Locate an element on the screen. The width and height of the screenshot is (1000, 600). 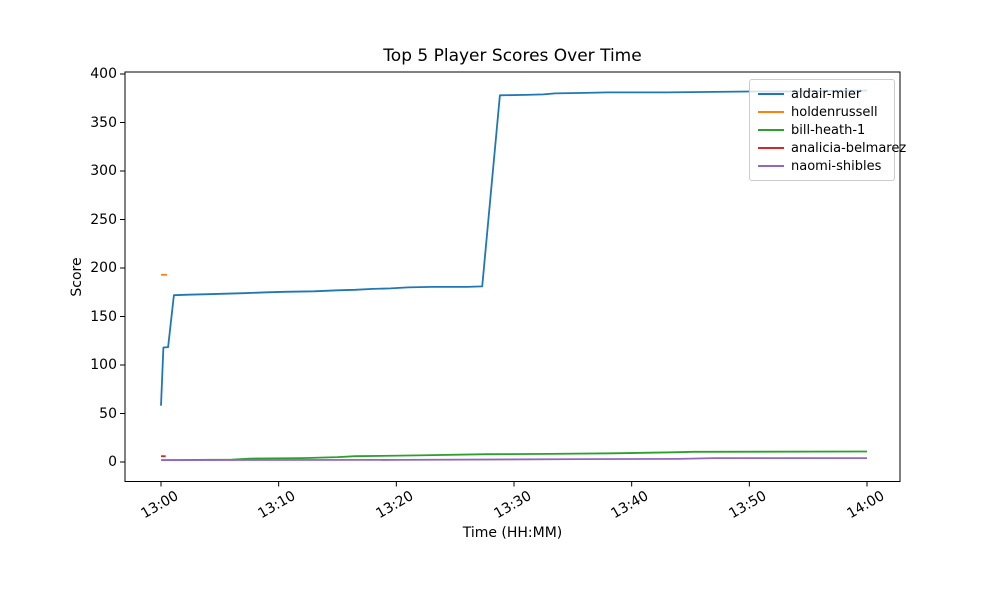
legend-entry-analicia-belmarez: analicia-belmarez is located at coordinates (832, 148).